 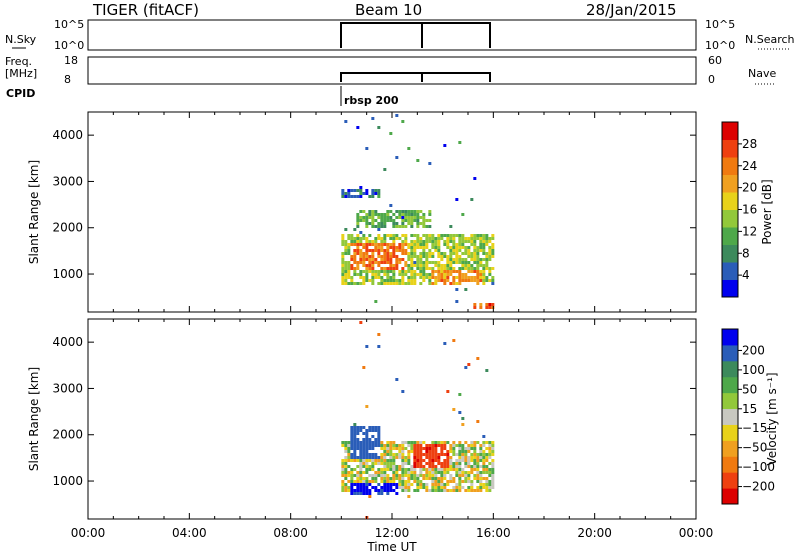 What do you see at coordinates (391, 547) in the screenshot?
I see `time-axis-label: Time UT` at bounding box center [391, 547].